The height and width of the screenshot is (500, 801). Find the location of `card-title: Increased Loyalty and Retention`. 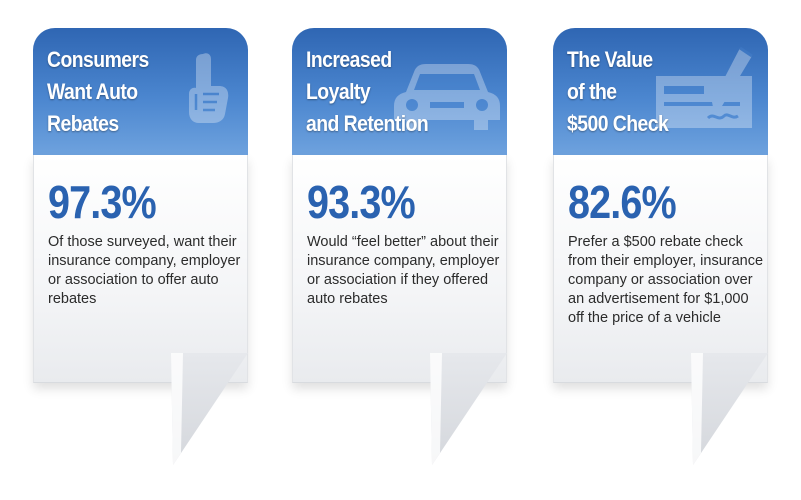

card-title: Increased Loyalty and Retention is located at coordinates (367, 91).